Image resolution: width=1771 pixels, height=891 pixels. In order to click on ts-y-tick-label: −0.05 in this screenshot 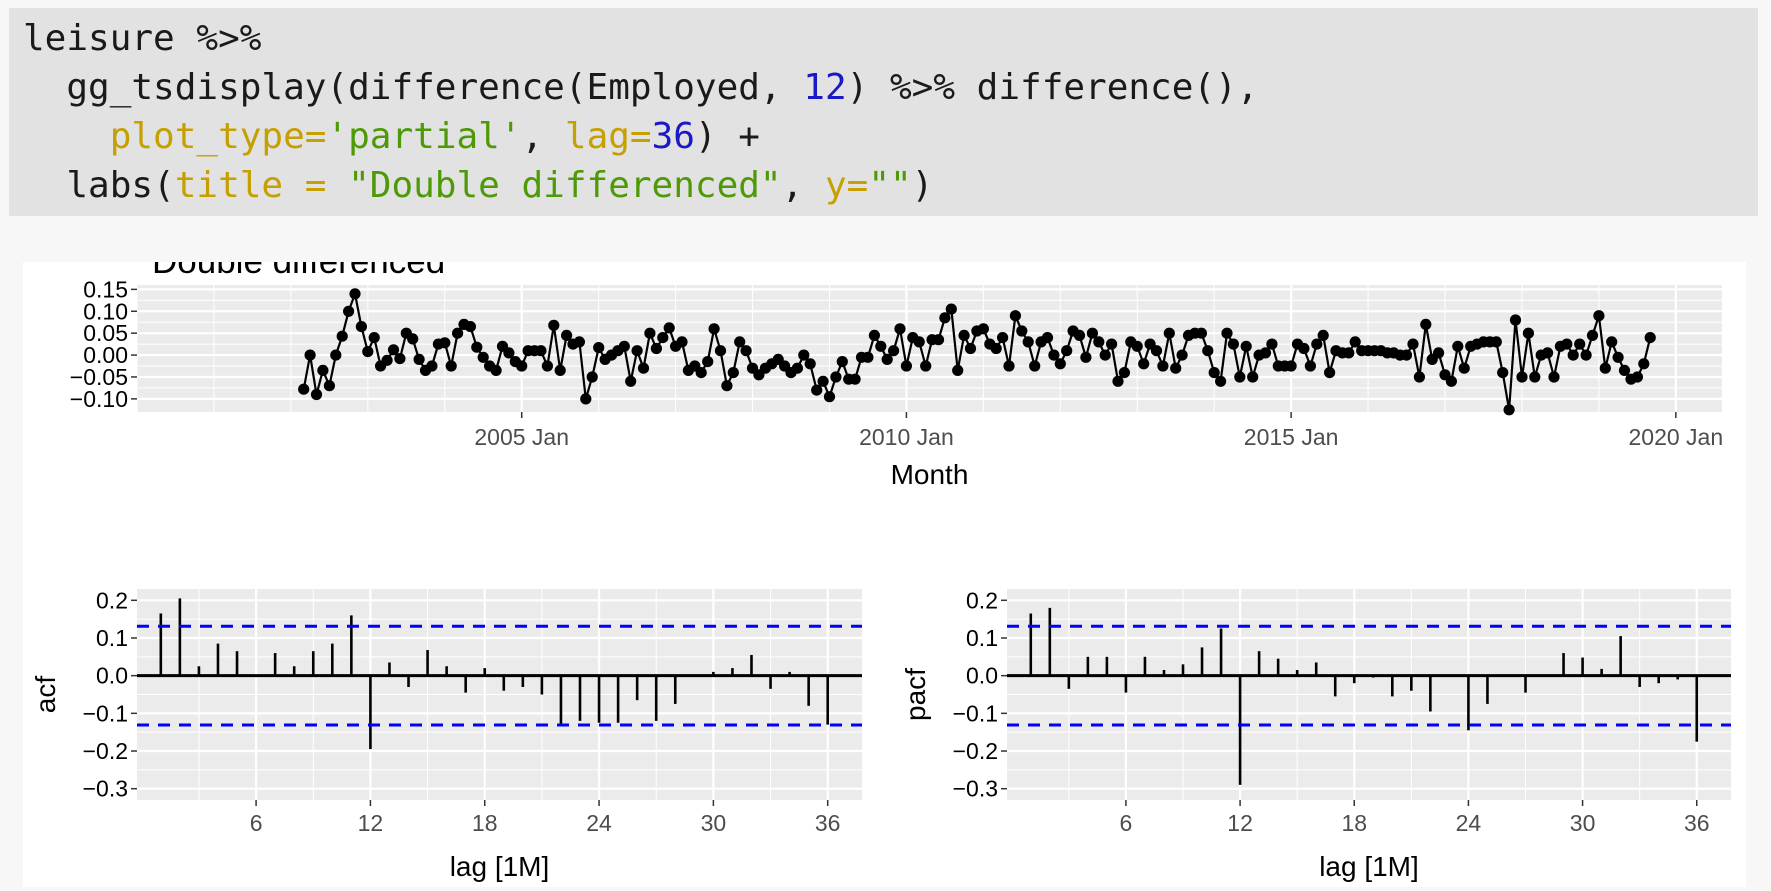, I will do `click(99, 377)`.